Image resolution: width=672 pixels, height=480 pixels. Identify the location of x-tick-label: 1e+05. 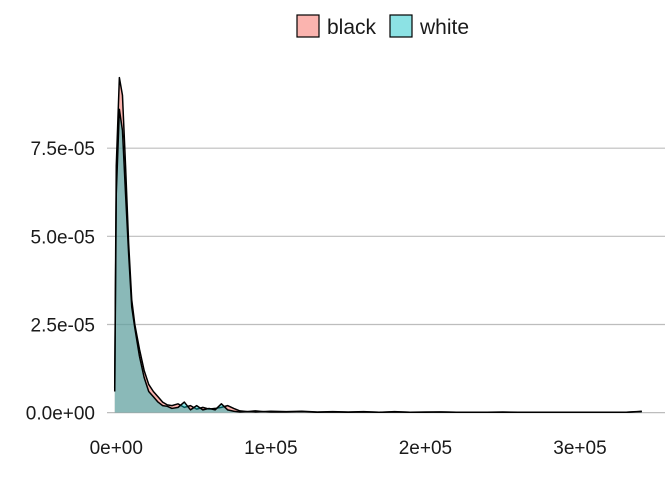
(270, 448).